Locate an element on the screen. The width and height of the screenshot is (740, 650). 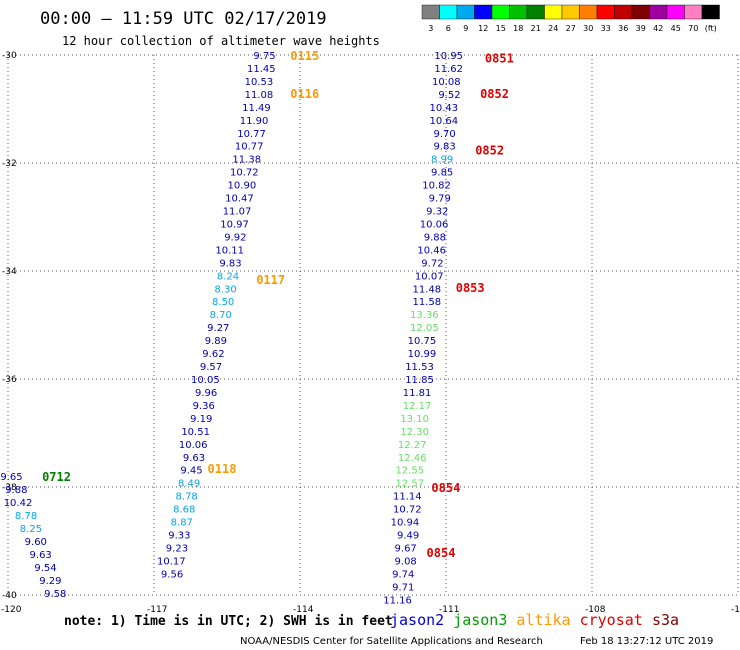
swh-value: 10.51 is located at coordinates (195, 432).